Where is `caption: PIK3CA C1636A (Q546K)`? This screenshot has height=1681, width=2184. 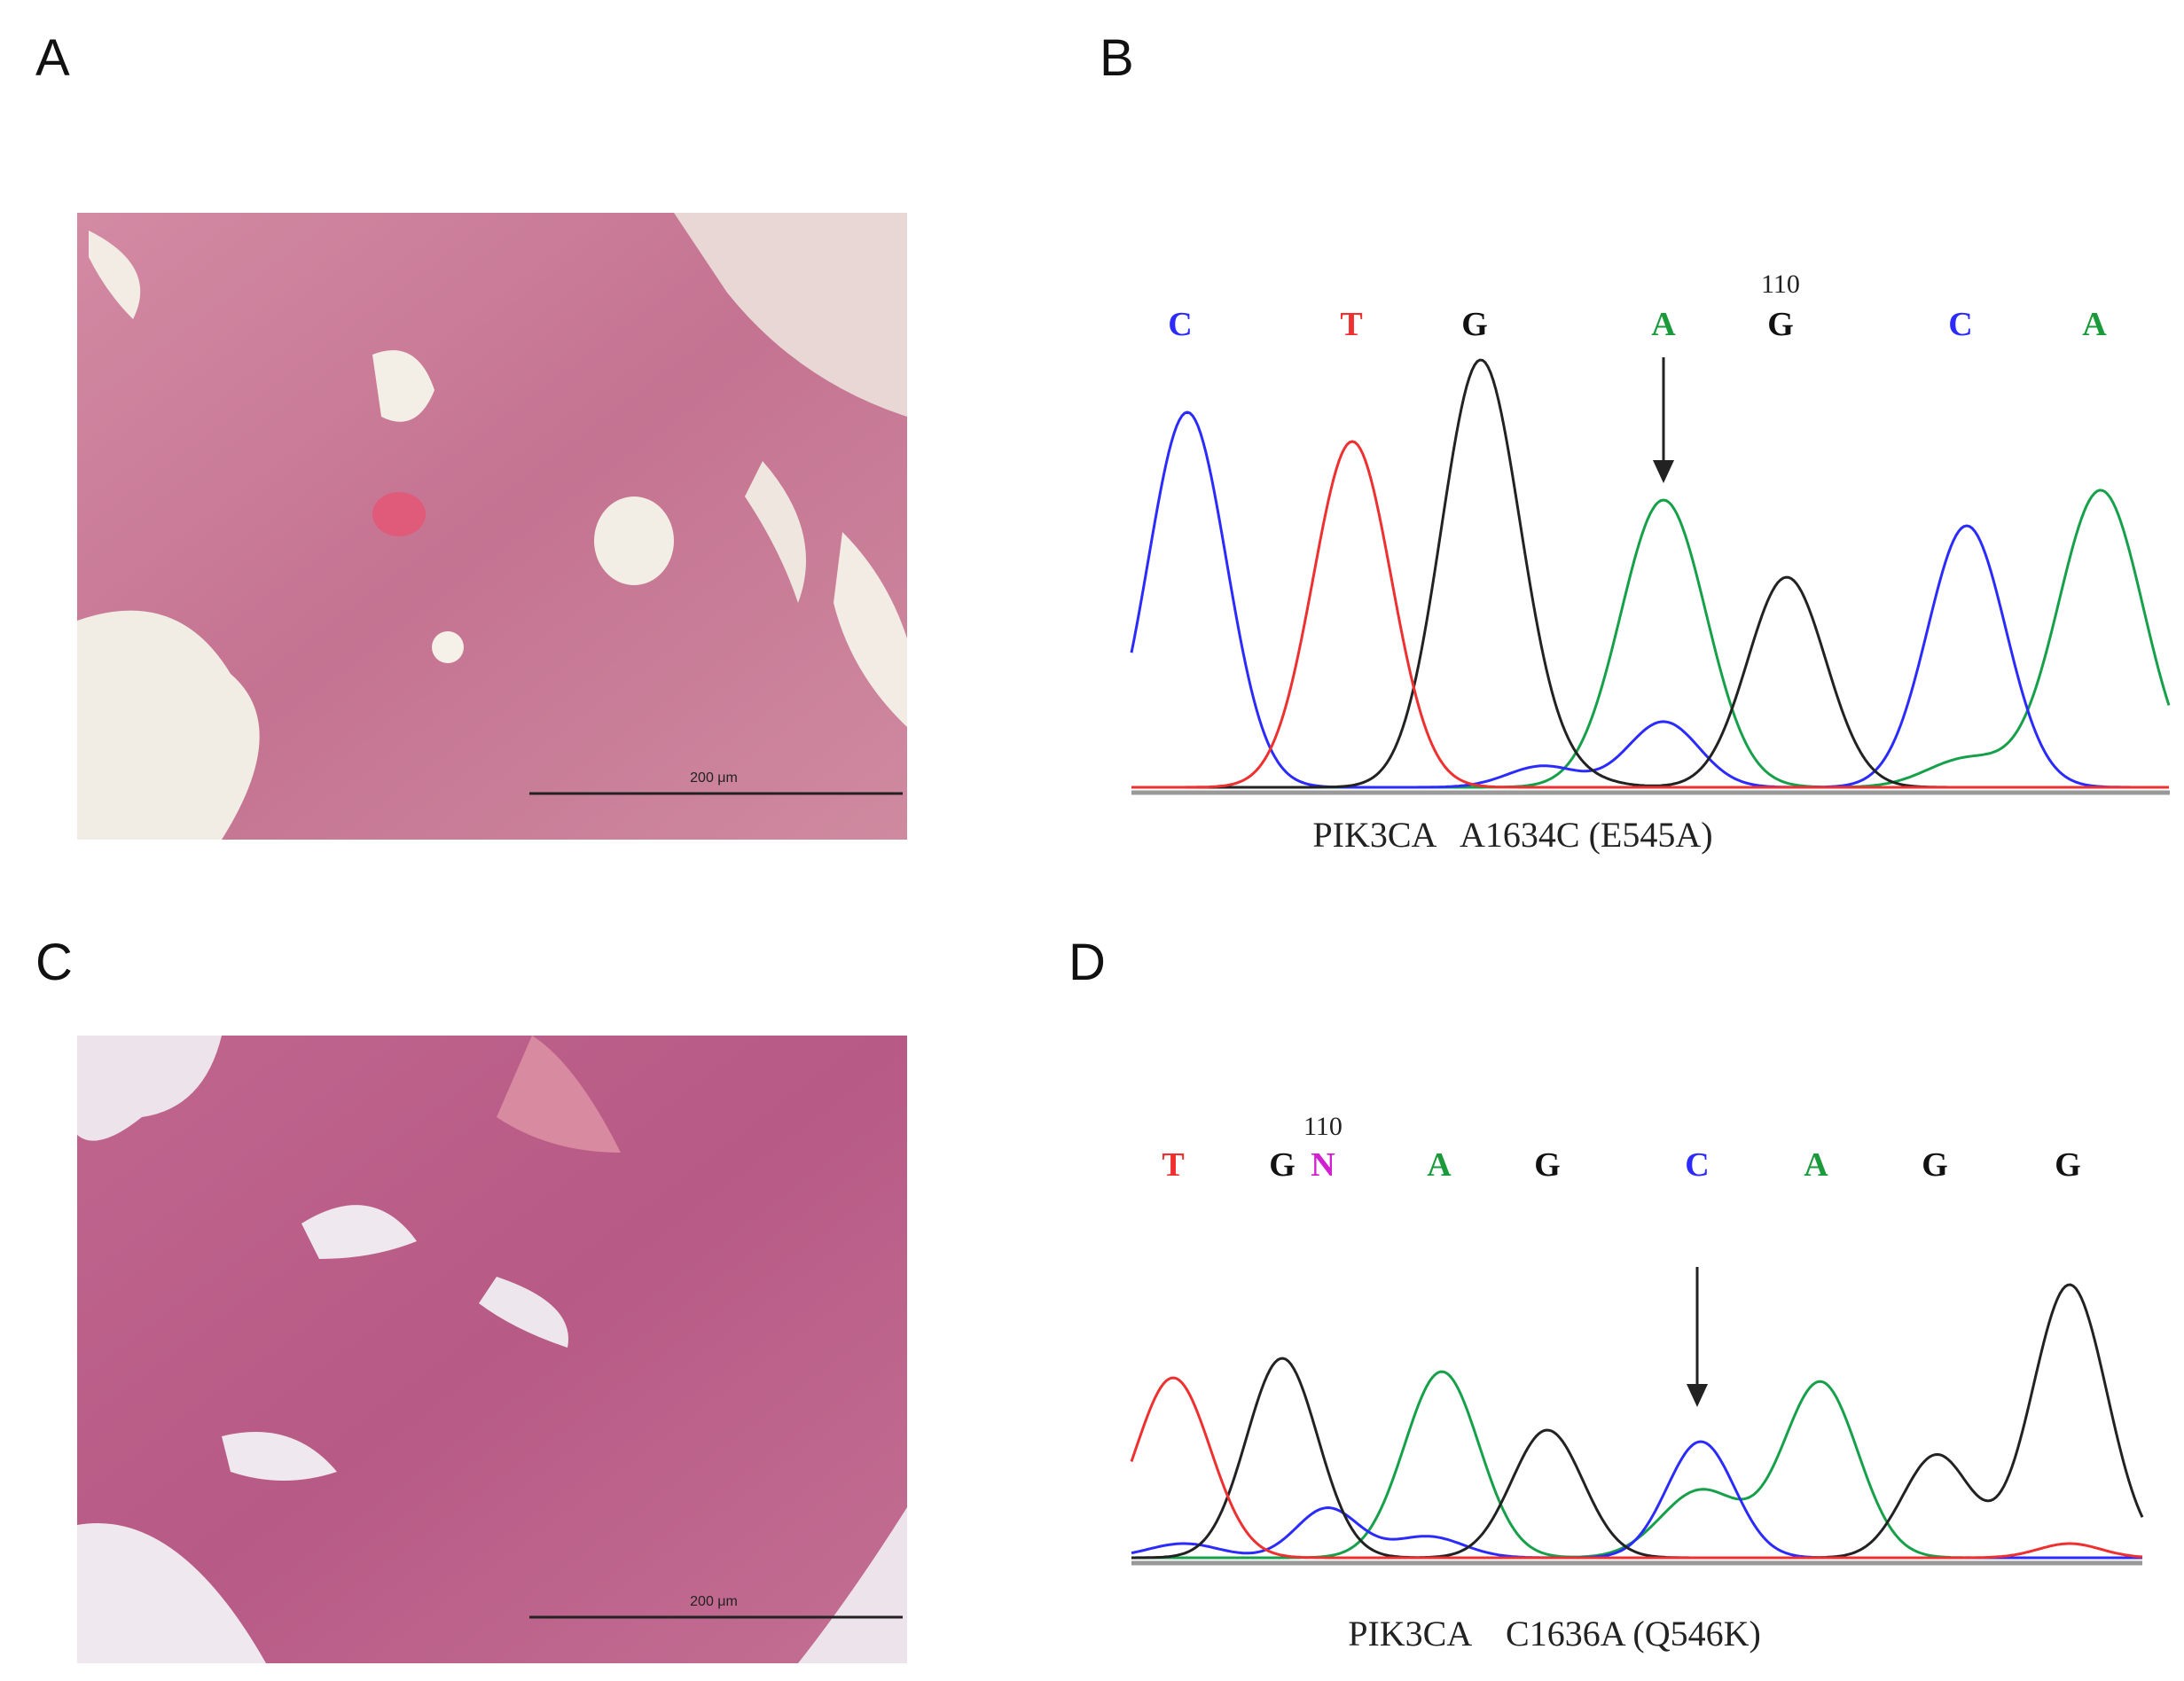 caption: PIK3CA C1636A (Q546K) is located at coordinates (1554, 1634).